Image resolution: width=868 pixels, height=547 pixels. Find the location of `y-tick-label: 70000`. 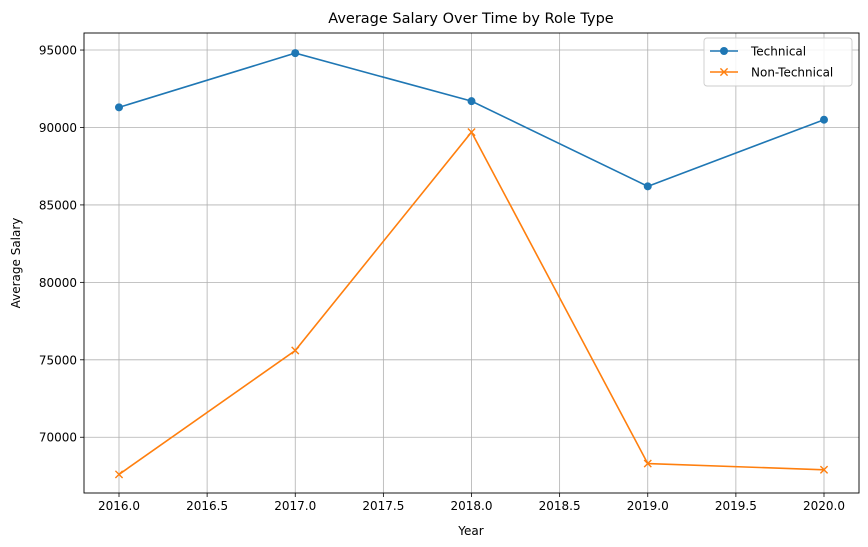

y-tick-label: 70000 is located at coordinates (58, 438).